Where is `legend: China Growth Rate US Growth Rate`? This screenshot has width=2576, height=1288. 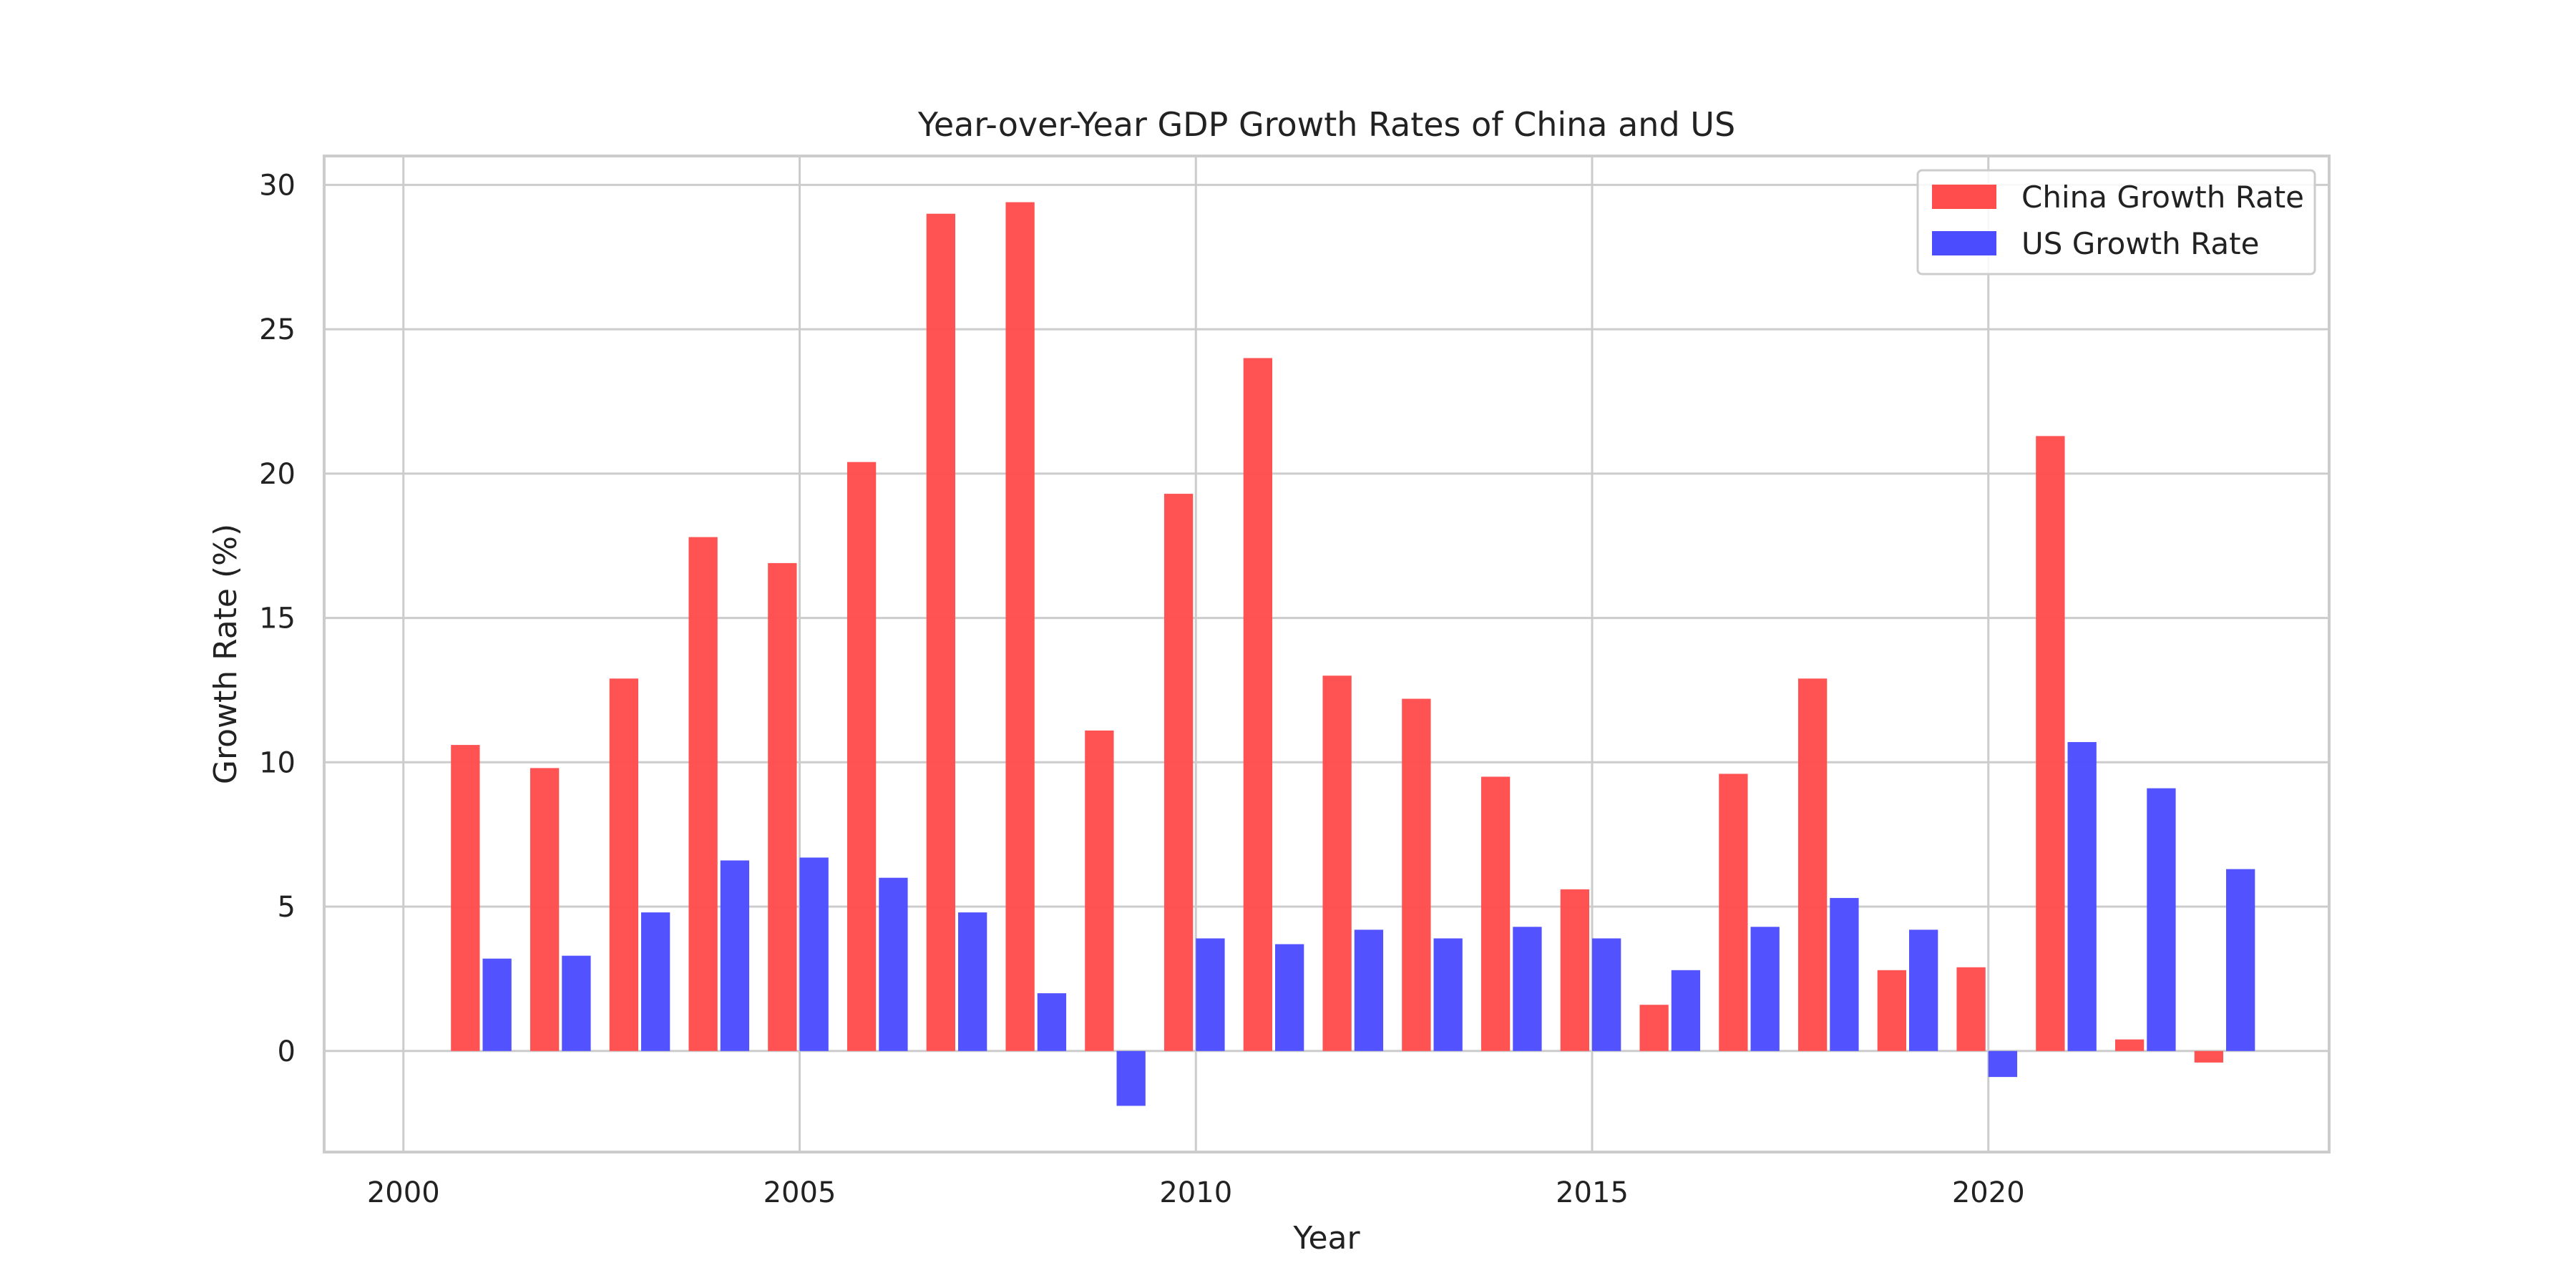 legend: China Growth Rate US Growth Rate is located at coordinates (2116, 222).